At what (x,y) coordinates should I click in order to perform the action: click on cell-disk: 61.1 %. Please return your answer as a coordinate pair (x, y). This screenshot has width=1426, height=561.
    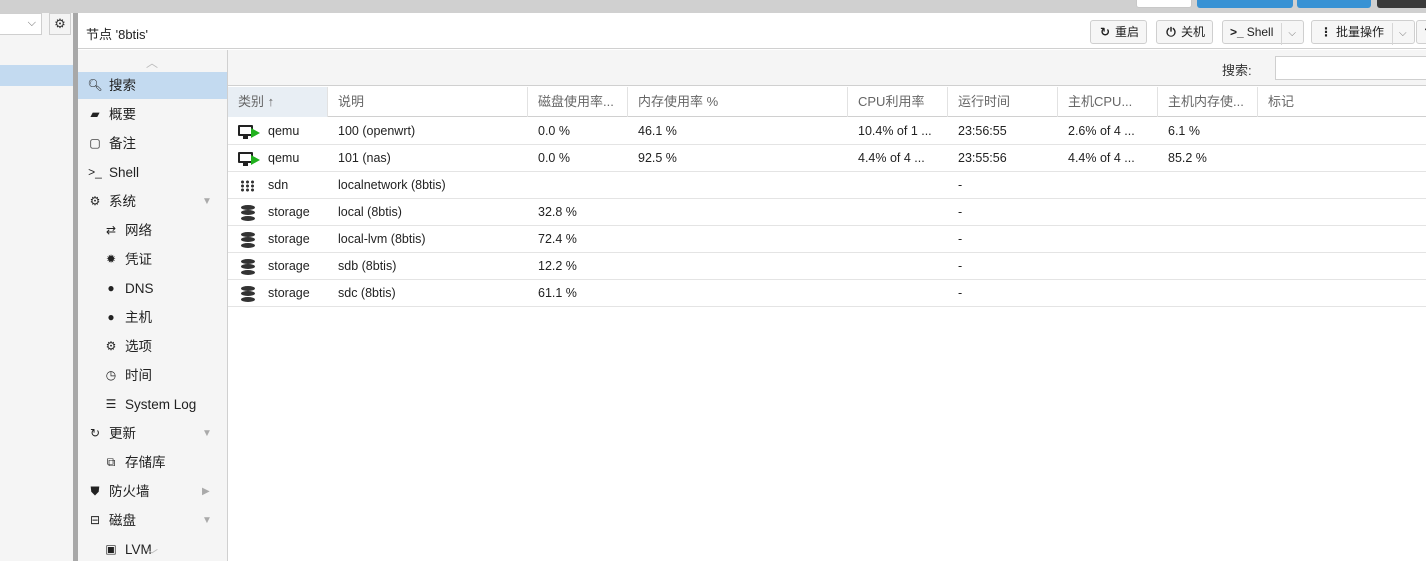
    Looking at the image, I should click on (557, 293).